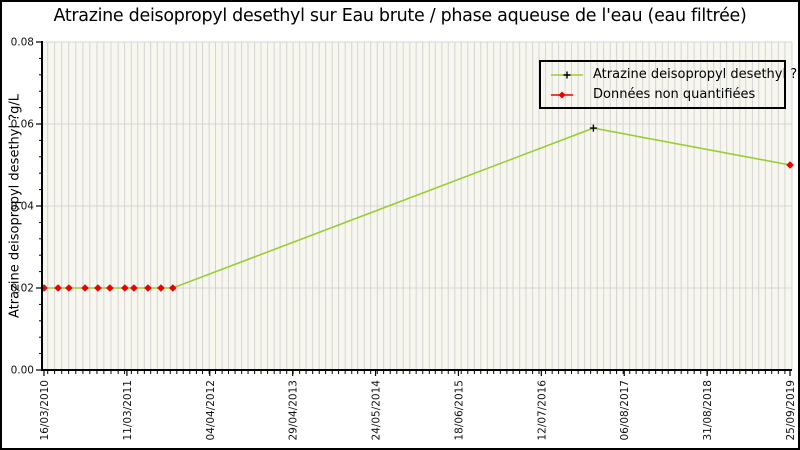 Image resolution: width=800 pixels, height=450 pixels. What do you see at coordinates (22, 371) in the screenshot?
I see `y-tick-label: 0.00` at bounding box center [22, 371].